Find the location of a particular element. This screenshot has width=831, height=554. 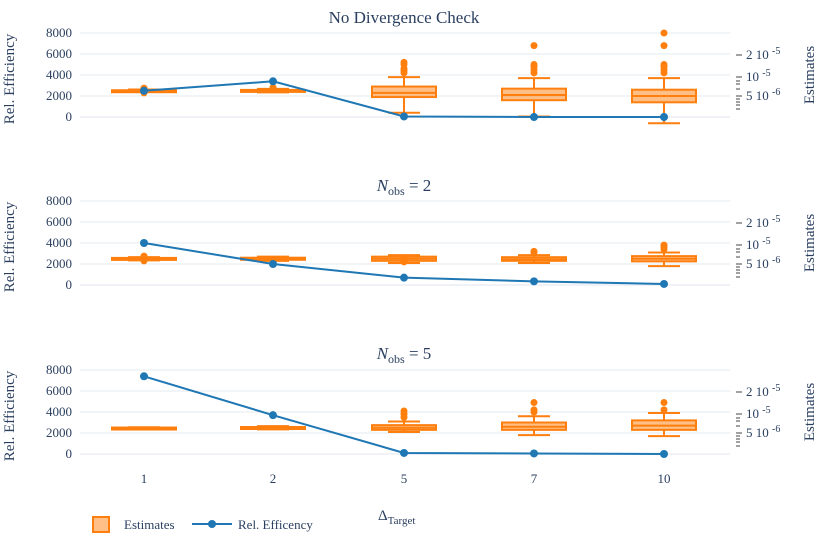

x-tick-label: 10 is located at coordinates (664, 478).